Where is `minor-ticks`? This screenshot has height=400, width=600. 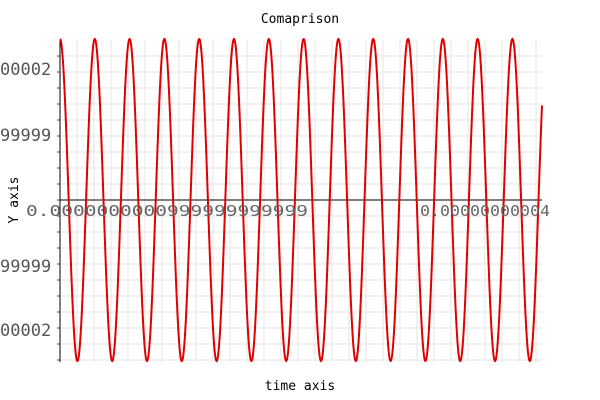 minor-ticks is located at coordinates (58, 208).